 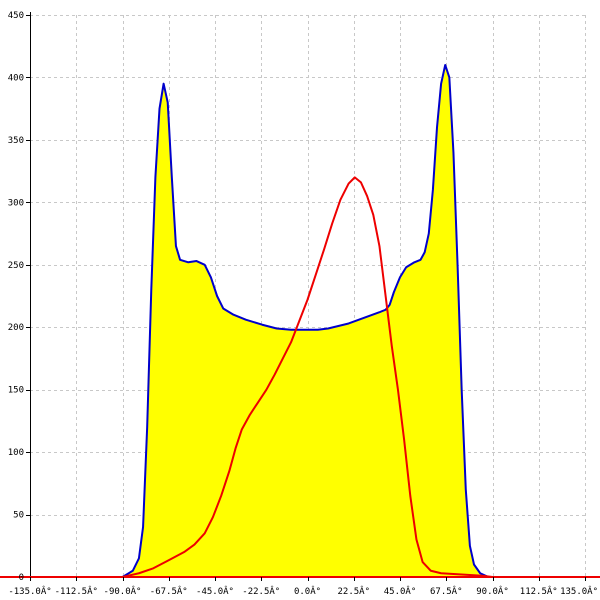 What do you see at coordinates (16, 391) in the screenshot?
I see `y-tick-label: 150` at bounding box center [16, 391].